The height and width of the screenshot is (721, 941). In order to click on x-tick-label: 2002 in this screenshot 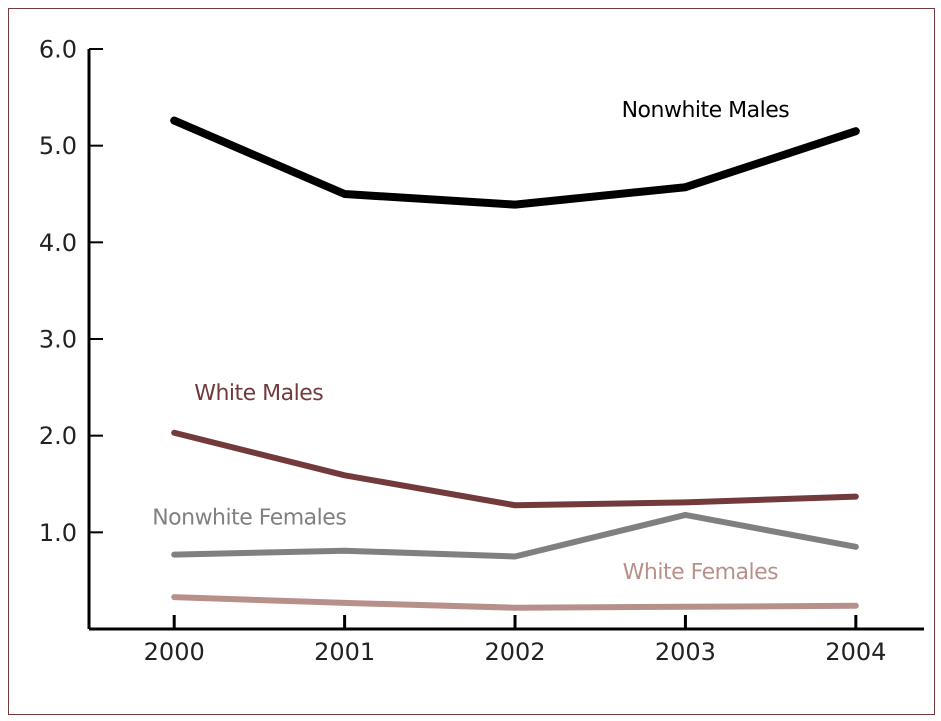, I will do `click(515, 652)`.